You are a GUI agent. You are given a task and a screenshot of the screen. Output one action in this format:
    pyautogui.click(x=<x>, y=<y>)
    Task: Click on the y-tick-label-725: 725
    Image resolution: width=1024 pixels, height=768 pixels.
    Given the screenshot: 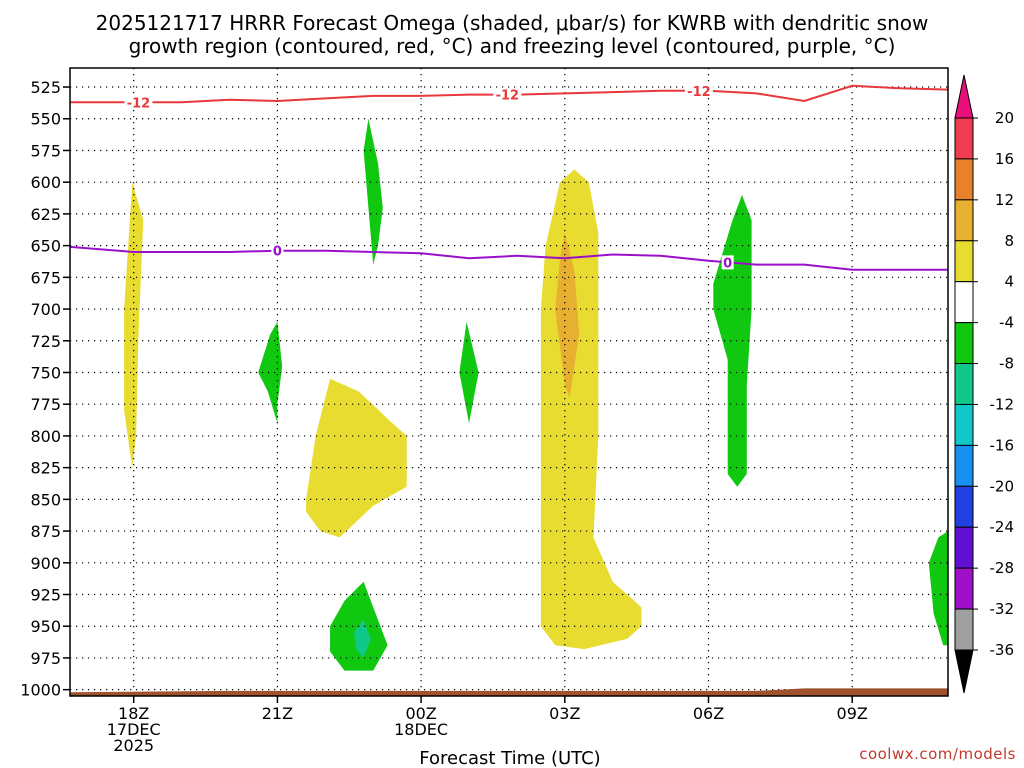 What is the action you would take?
    pyautogui.click(x=45, y=341)
    